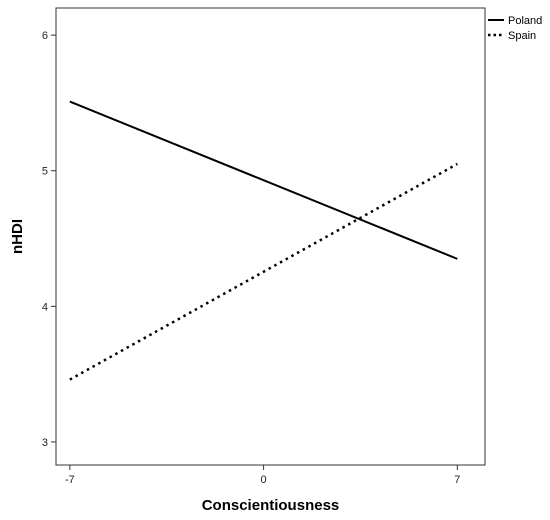  Describe the element at coordinates (45, 36) in the screenshot. I see `y-tick-label: 6` at that location.